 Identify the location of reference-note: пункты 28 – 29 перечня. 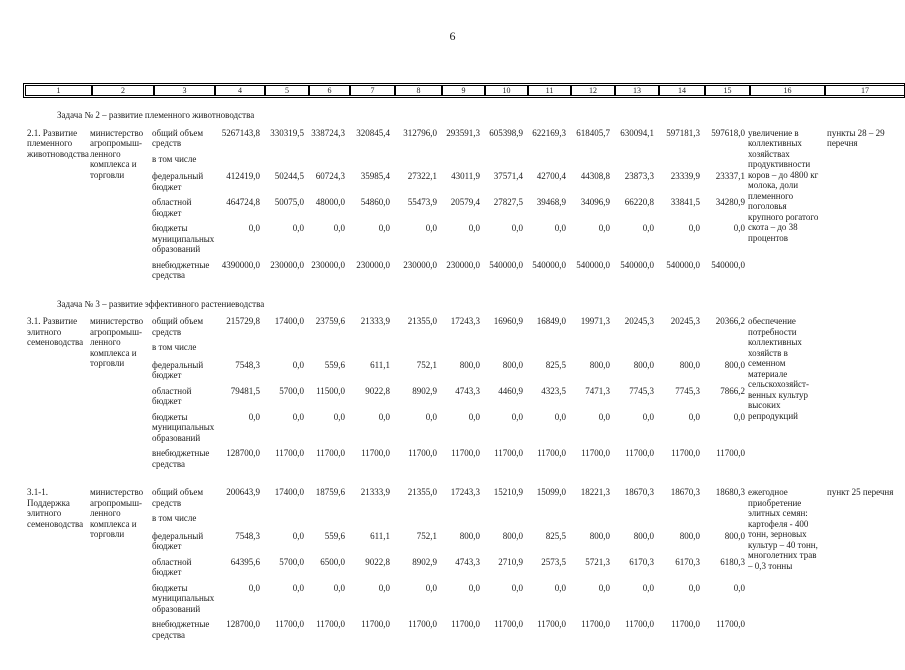
(856, 138).